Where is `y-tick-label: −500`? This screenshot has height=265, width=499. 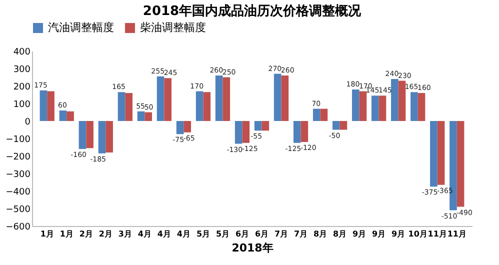
y-tick-label: −500 is located at coordinates (18, 210).